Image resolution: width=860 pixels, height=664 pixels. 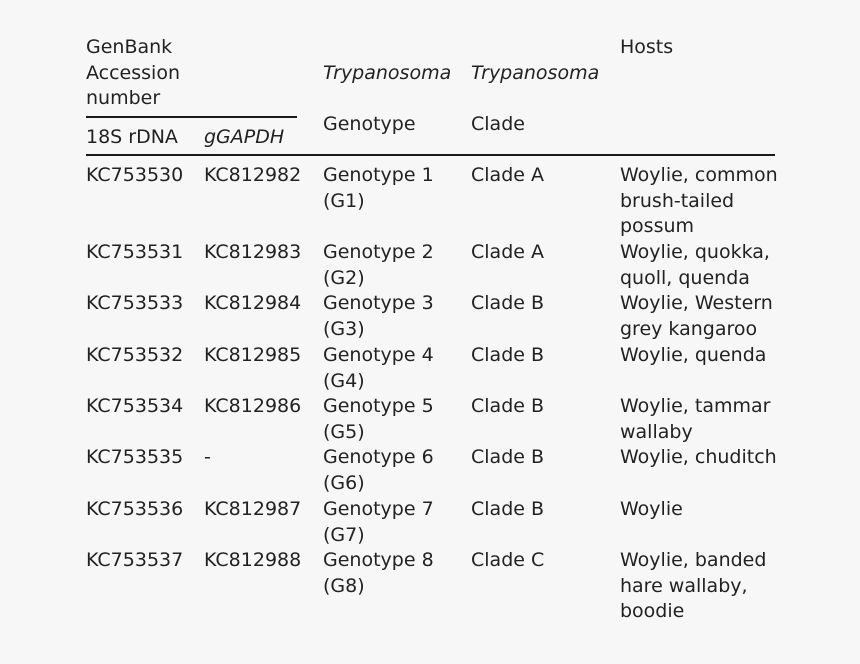 What do you see at coordinates (253, 252) in the screenshot?
I see `cell-ggapdh: KC812983` at bounding box center [253, 252].